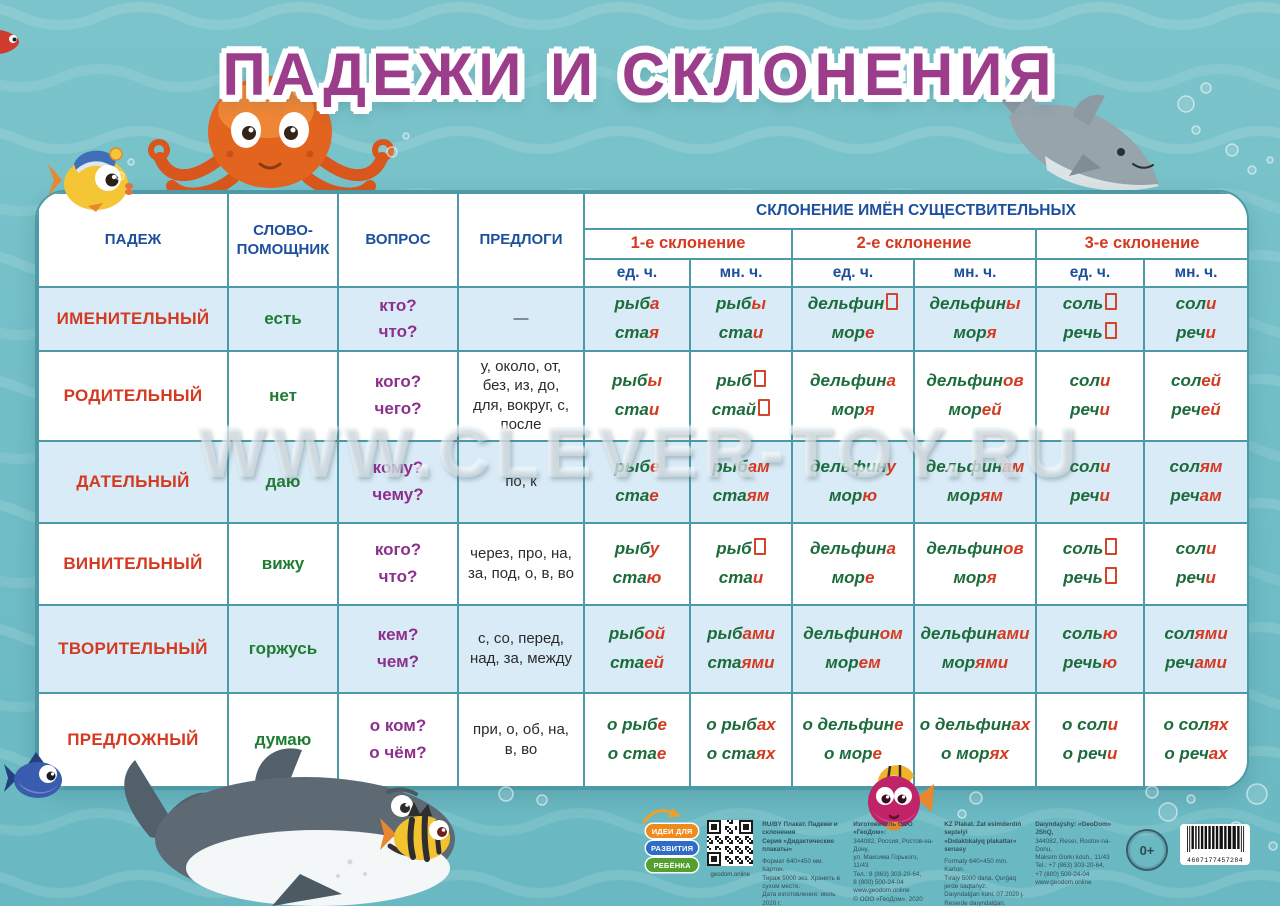 Image resolution: width=1280 pixels, height=906 pixels. I want to click on declension-cell: рыбами стаями, so click(741, 648).